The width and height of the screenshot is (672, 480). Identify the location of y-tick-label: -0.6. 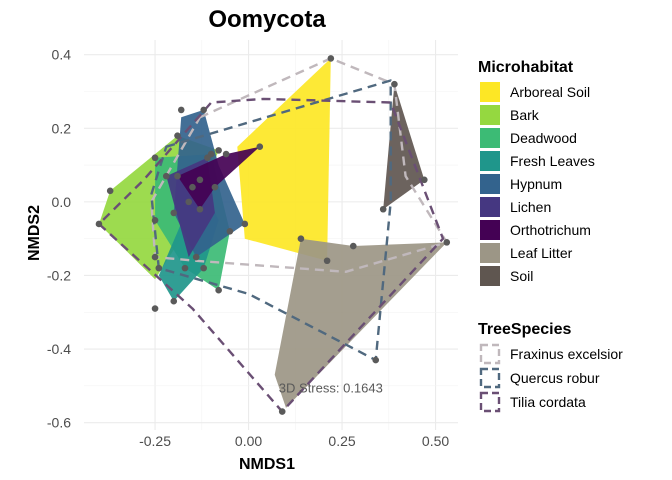
(59, 423).